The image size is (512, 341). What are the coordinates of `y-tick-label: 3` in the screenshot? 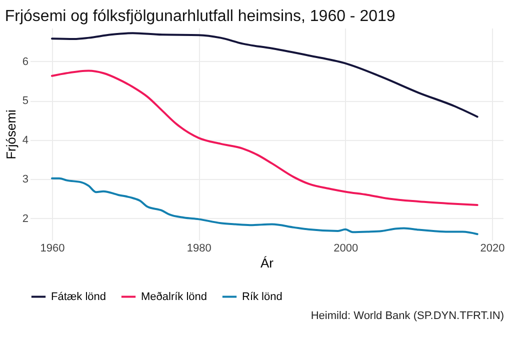 It's located at (25, 180).